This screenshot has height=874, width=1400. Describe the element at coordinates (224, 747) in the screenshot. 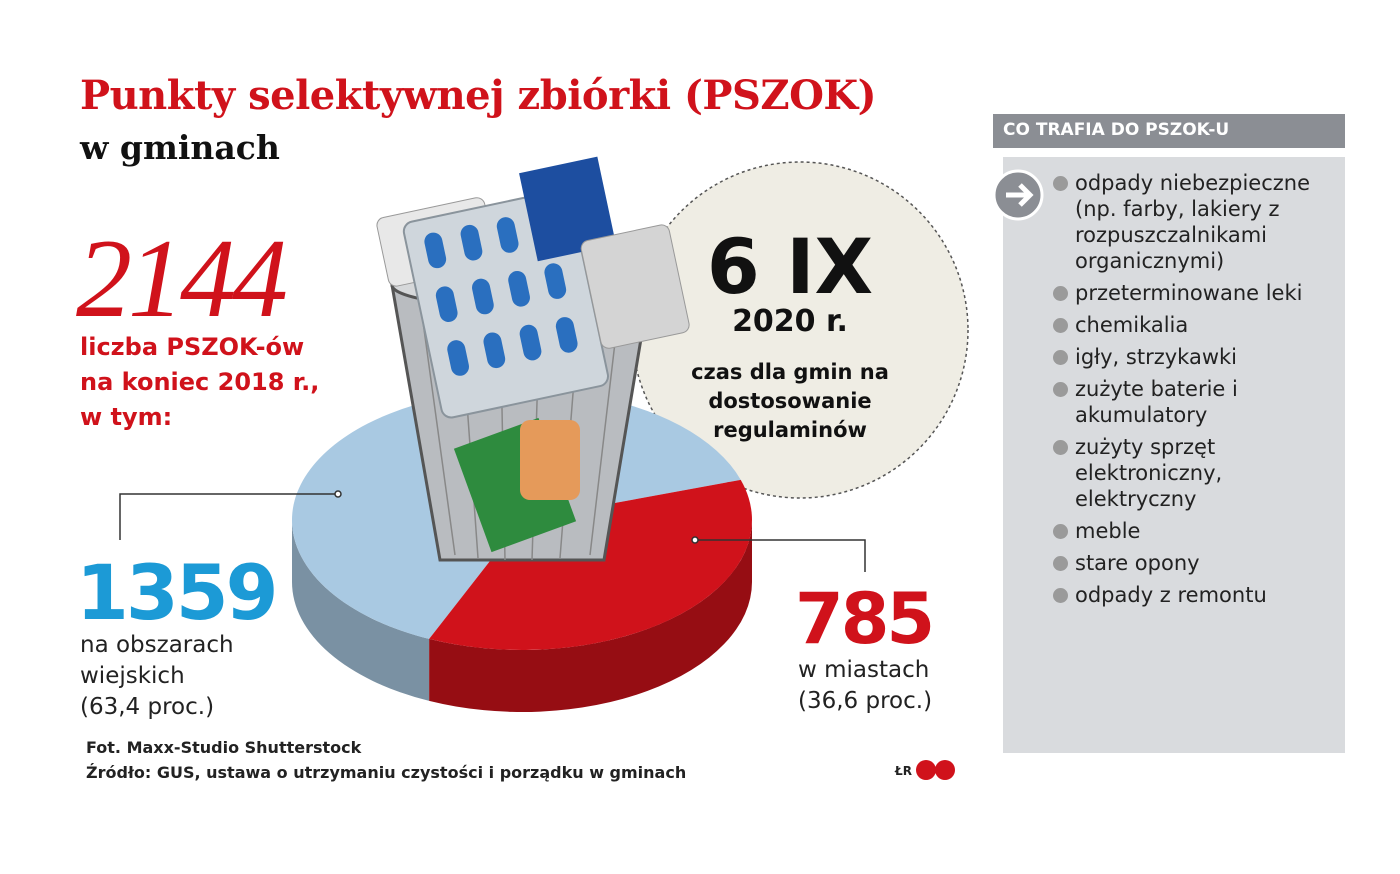

I see `photo-credit: Fot. Maxx-Studio Shutterstock` at that location.